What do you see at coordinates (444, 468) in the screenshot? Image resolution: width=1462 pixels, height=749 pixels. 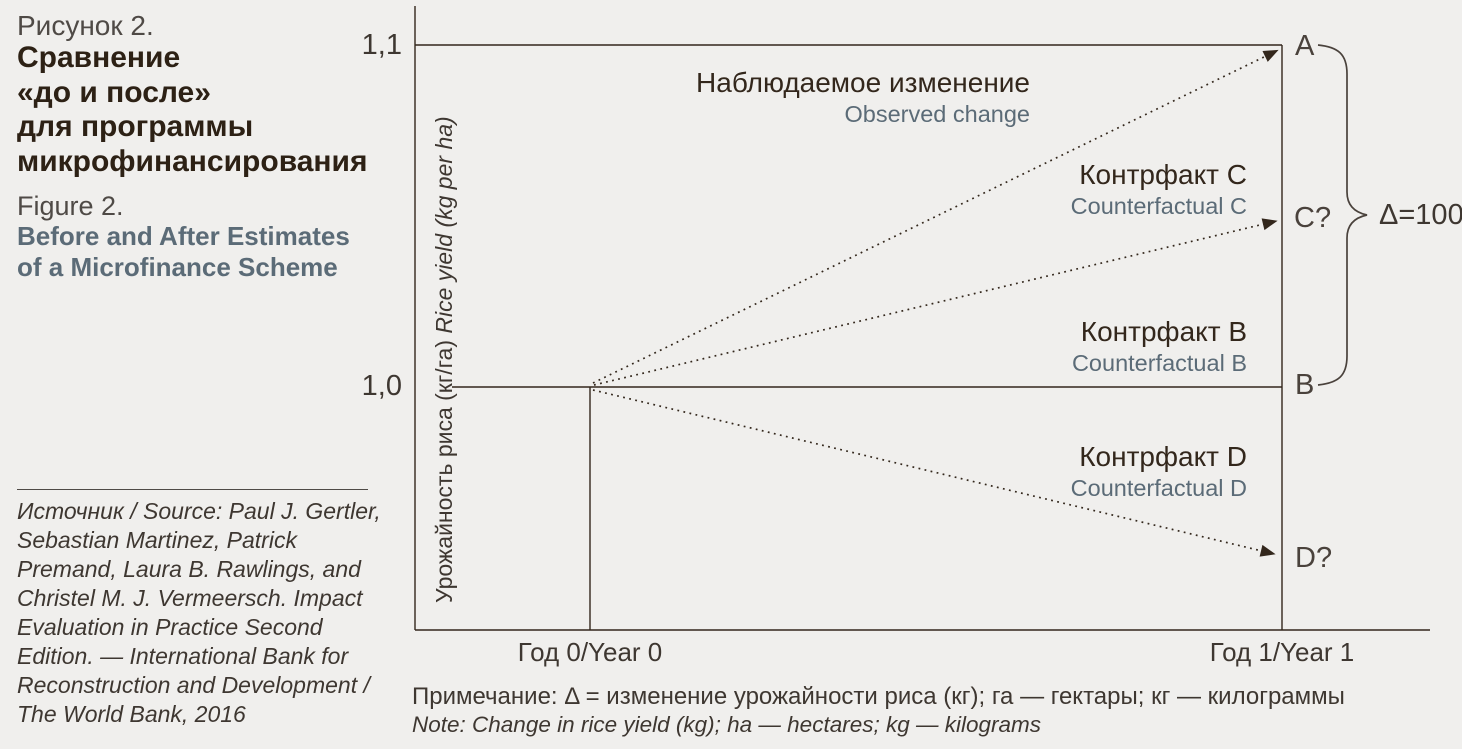 I see `y-axis-title-ru: Урожайность риса (кг/га)` at bounding box center [444, 468].